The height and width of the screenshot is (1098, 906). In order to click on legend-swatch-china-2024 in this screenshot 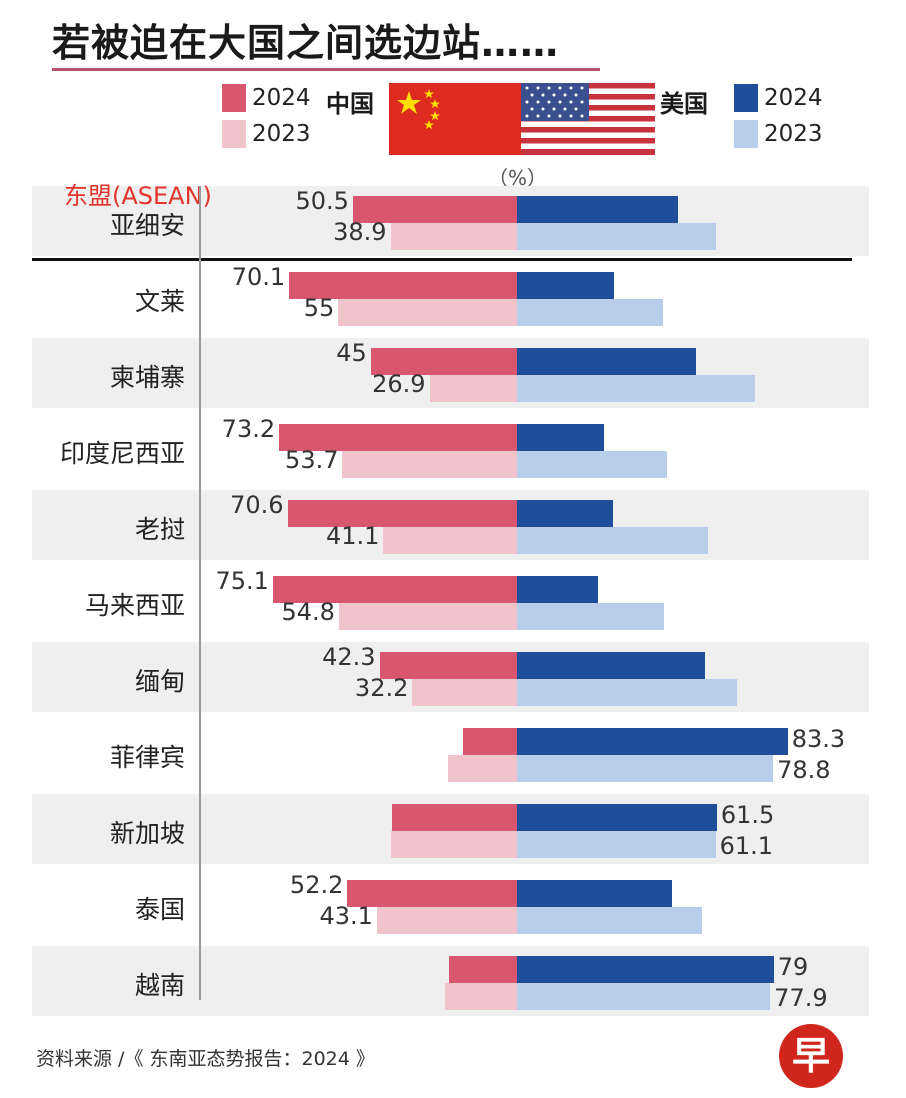, I will do `click(234, 98)`.